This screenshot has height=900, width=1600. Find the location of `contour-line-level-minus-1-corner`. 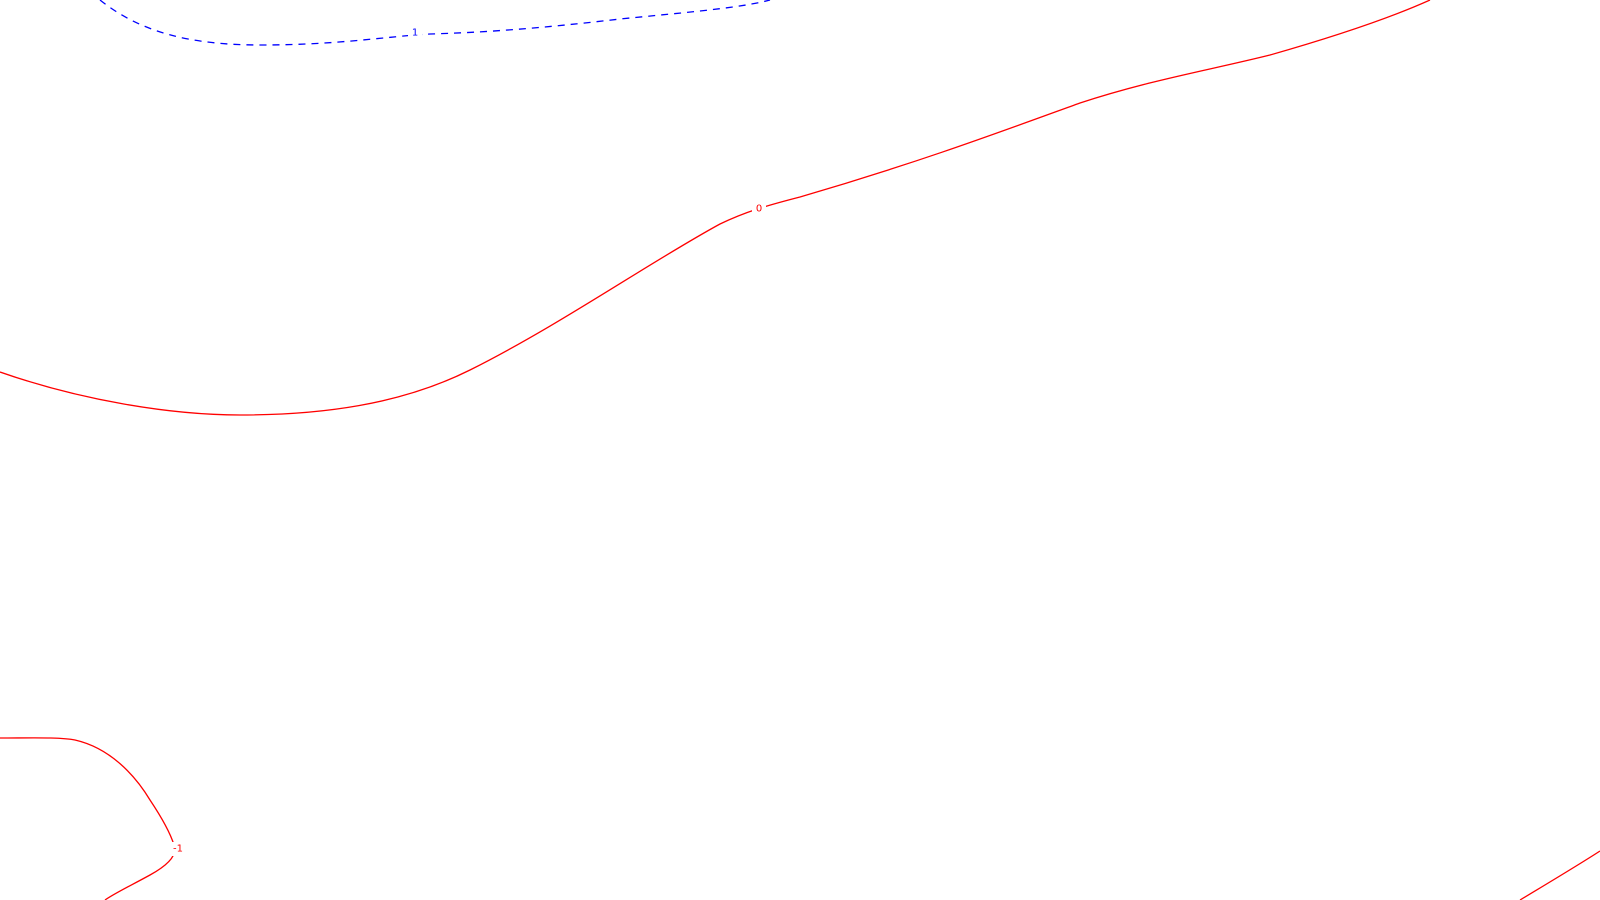

contour-line-level-minus-1-corner is located at coordinates (1559, 875).